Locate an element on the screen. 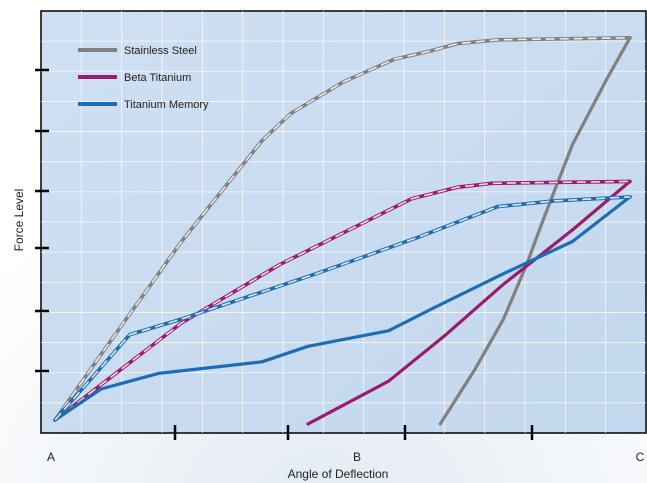 The height and width of the screenshot is (483, 647). y-axis-title: Force Level is located at coordinates (19, 220).